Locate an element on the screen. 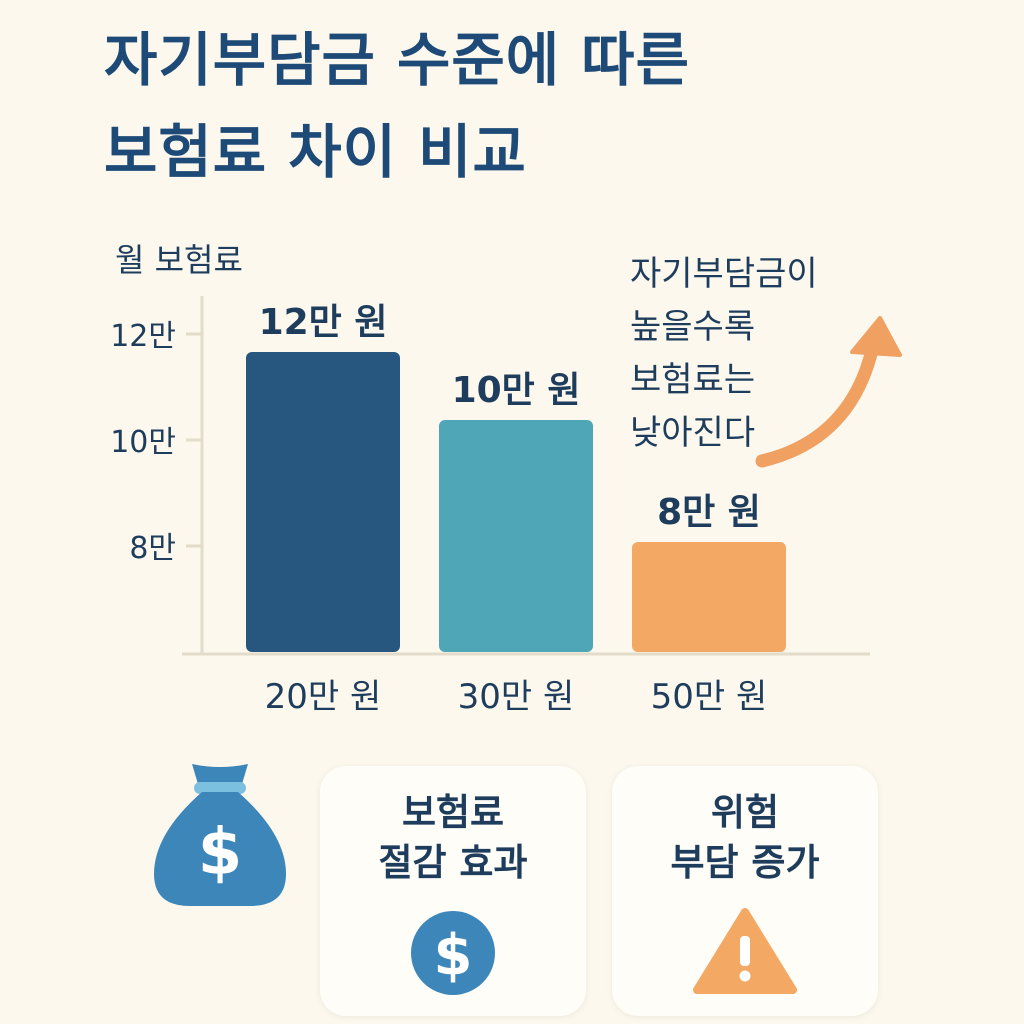 The height and width of the screenshot is (1024, 1024). warning-triangle-icon is located at coordinates (745, 951).